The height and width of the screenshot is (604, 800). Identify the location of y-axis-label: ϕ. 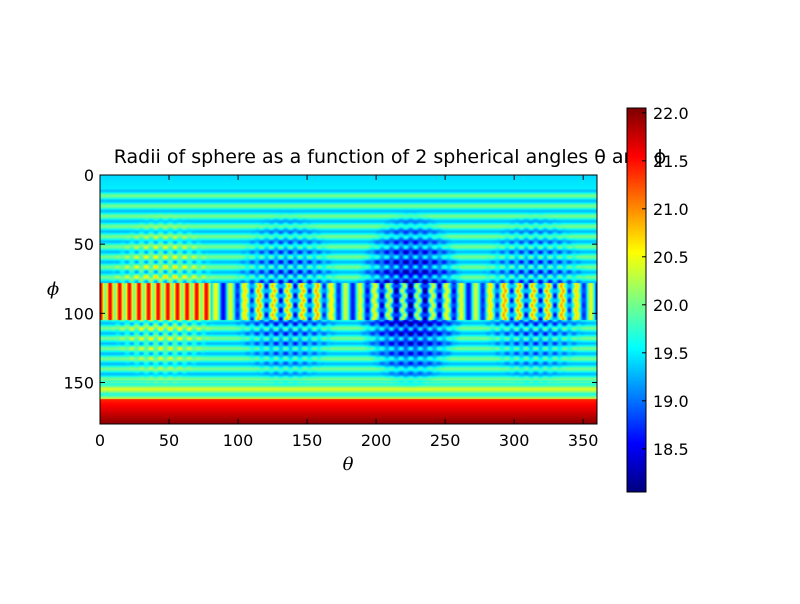
(53, 289).